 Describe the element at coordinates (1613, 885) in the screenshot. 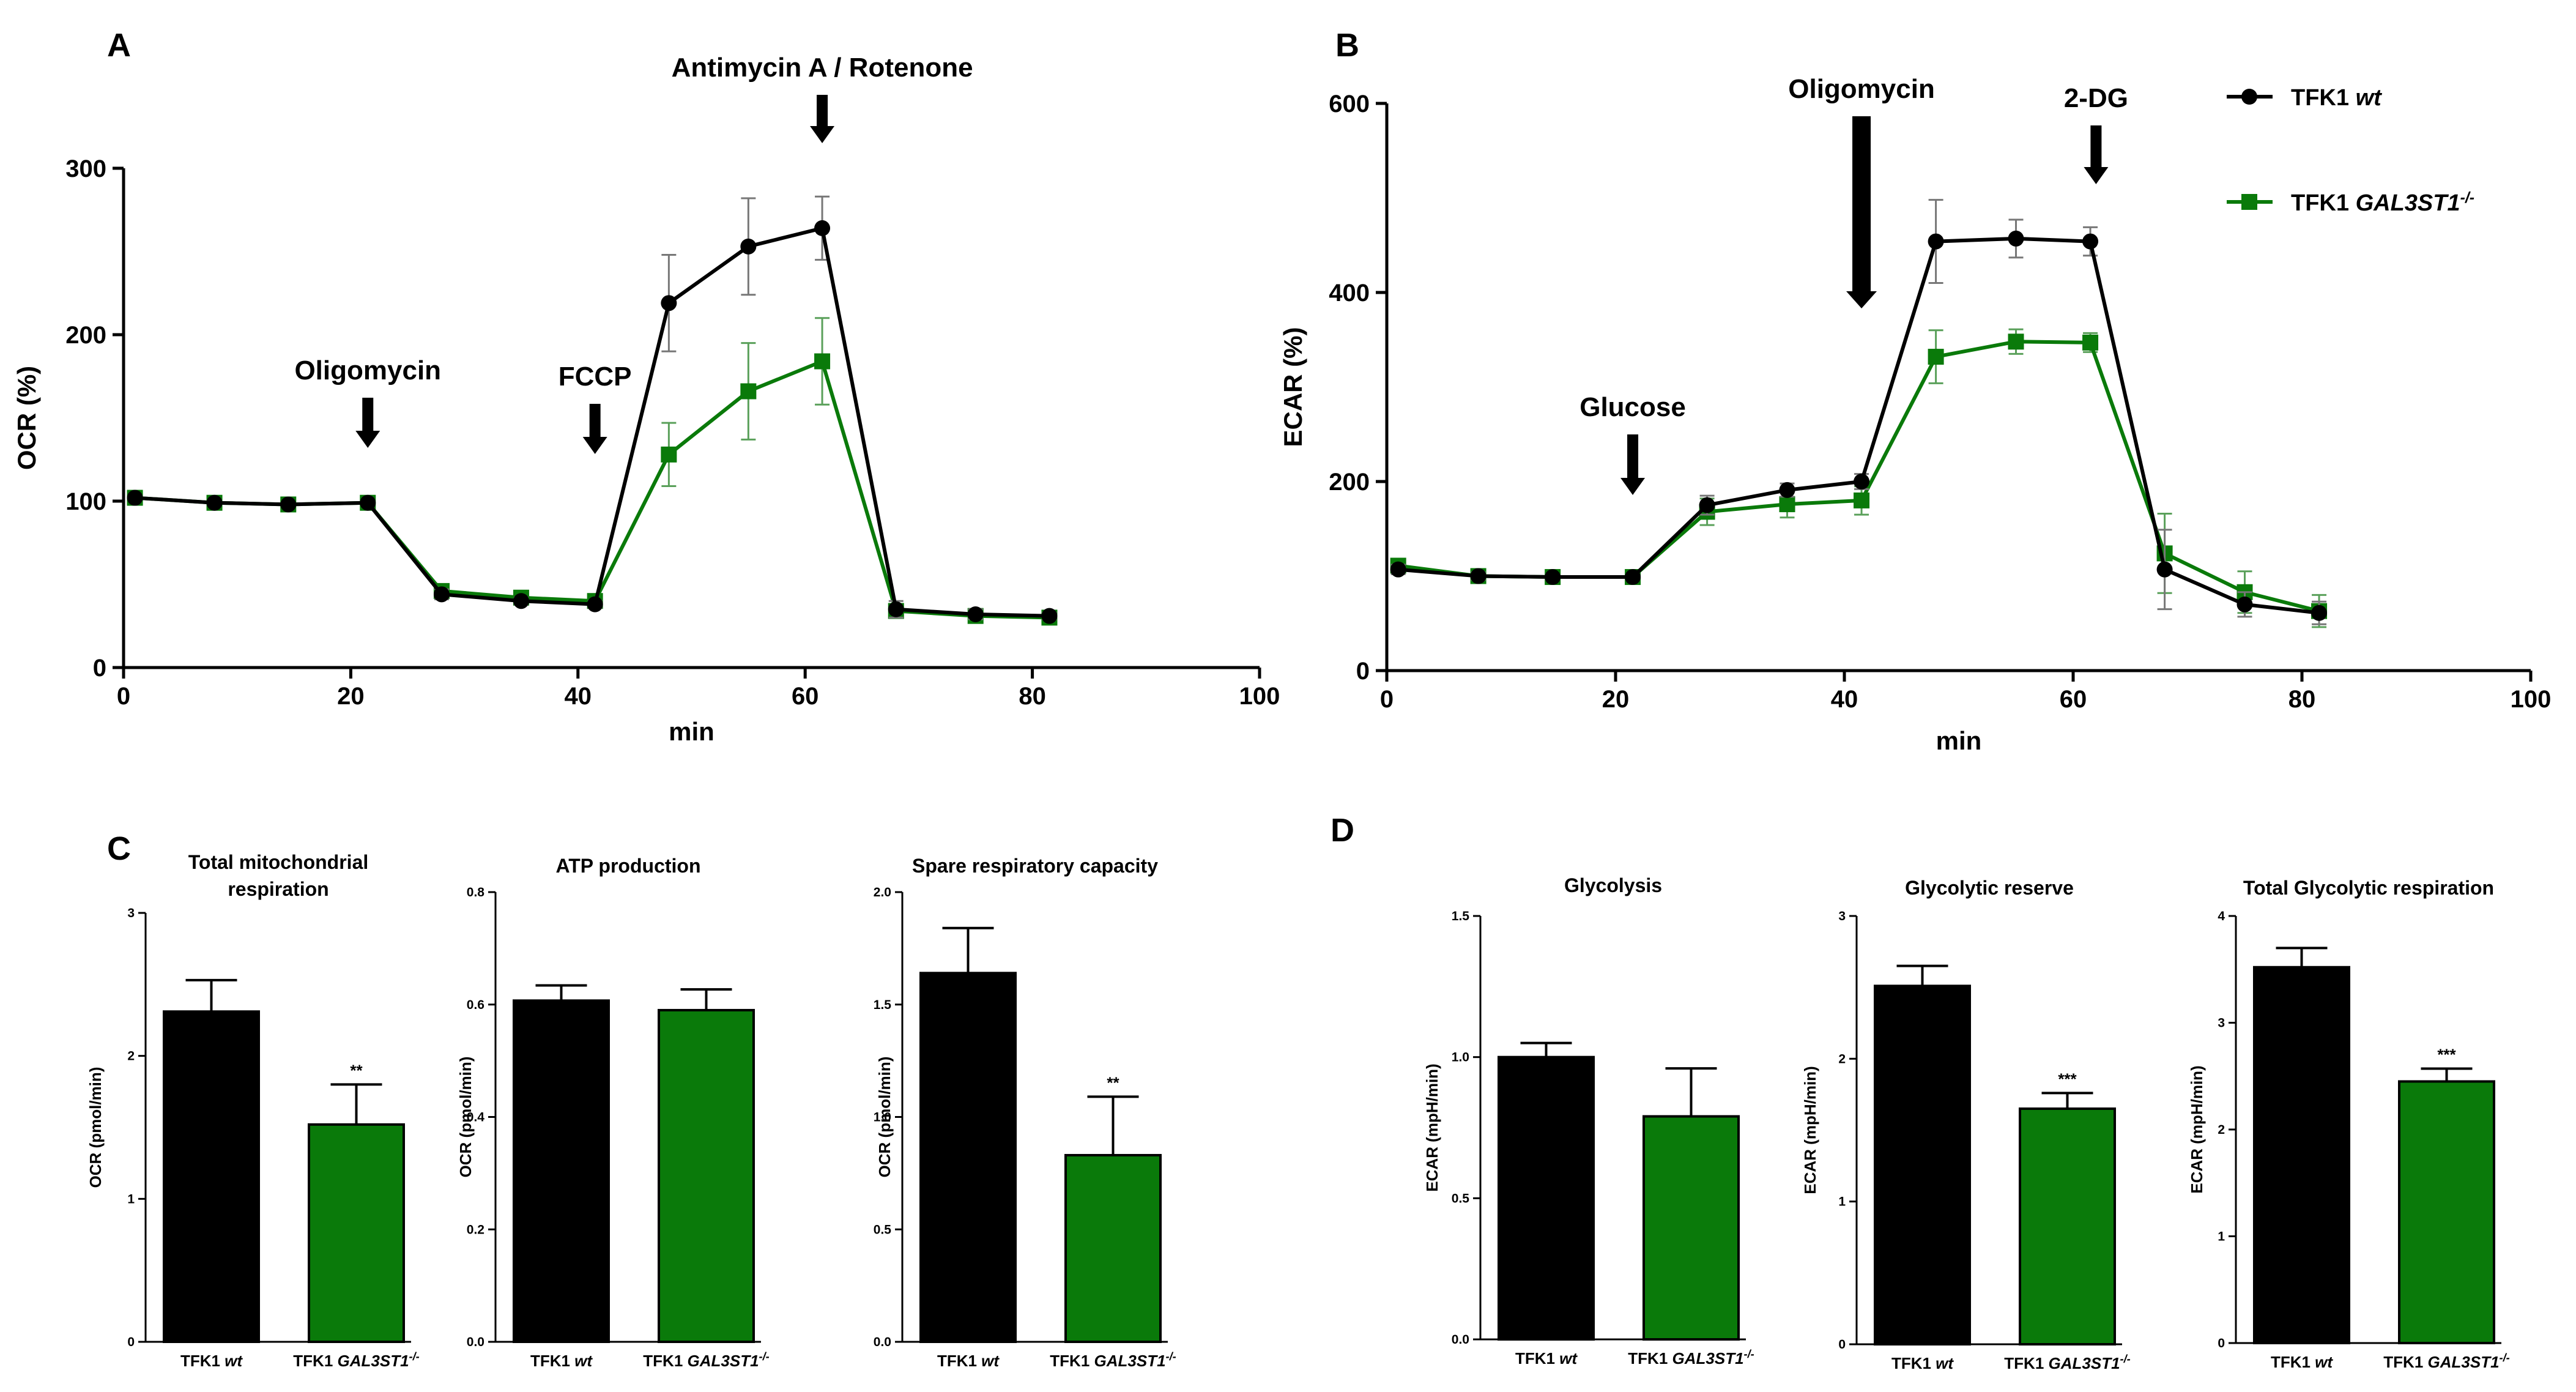

I see `chart-title: Glycolysis` at that location.